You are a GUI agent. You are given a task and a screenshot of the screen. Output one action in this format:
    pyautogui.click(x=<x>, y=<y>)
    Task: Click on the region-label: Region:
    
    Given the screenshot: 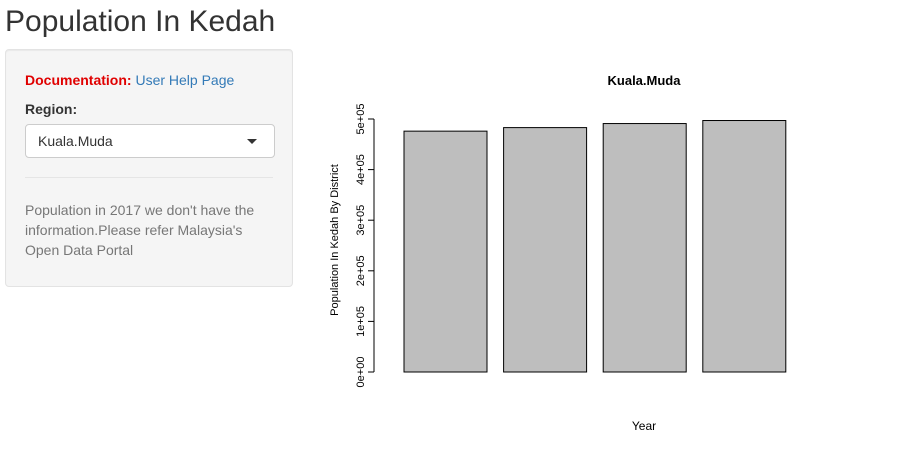 What is the action you would take?
    pyautogui.click(x=51, y=109)
    